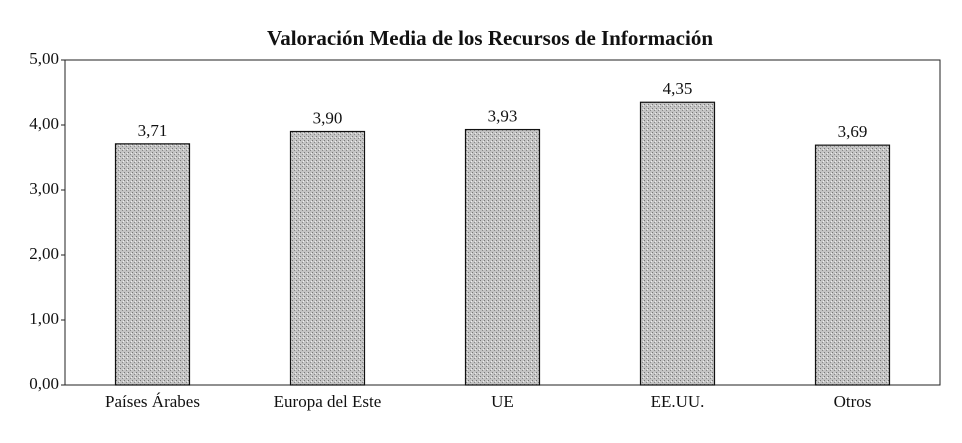 Image resolution: width=962 pixels, height=443 pixels. I want to click on x-tick-label: Europa del Este, so click(328, 401).